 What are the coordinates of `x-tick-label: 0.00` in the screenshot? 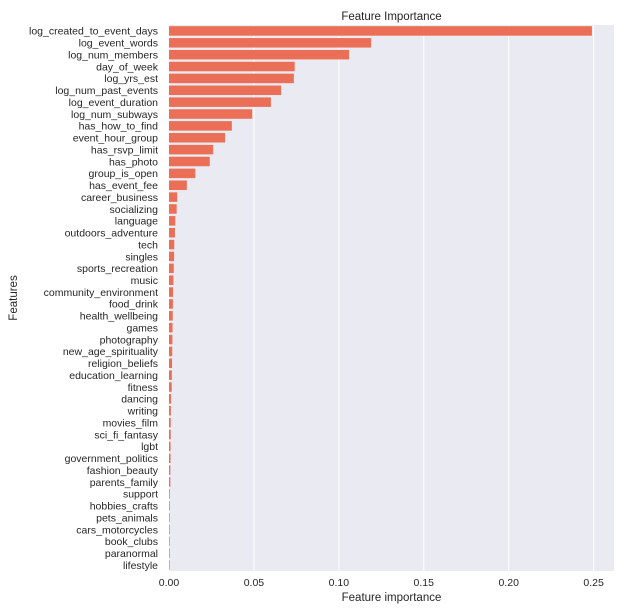 It's located at (169, 583).